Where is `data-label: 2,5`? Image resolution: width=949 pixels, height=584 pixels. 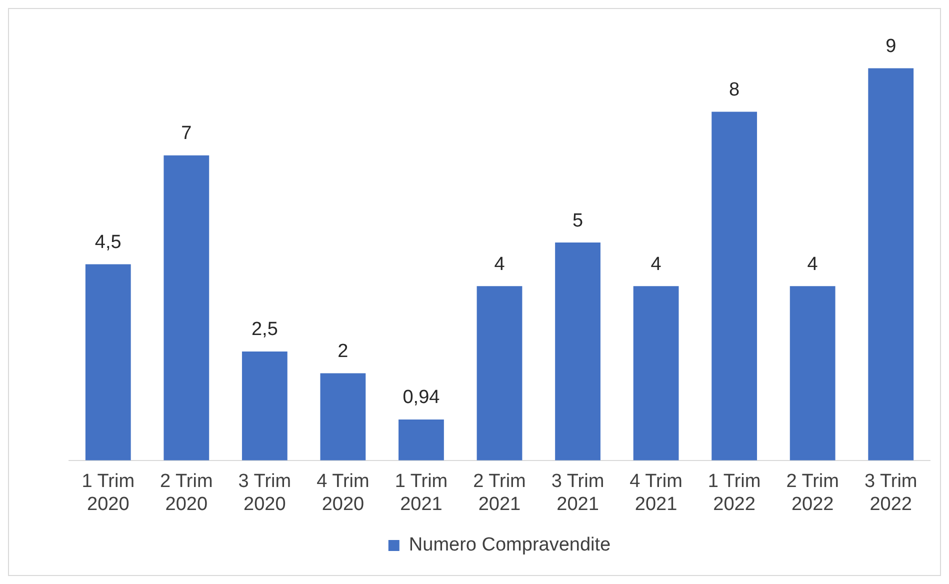 data-label: 2,5 is located at coordinates (264, 329).